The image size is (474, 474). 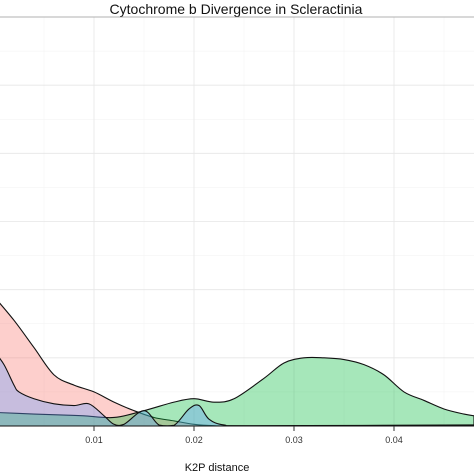 What do you see at coordinates (94, 440) in the screenshot?
I see `x-tick-label: 0.01` at bounding box center [94, 440].